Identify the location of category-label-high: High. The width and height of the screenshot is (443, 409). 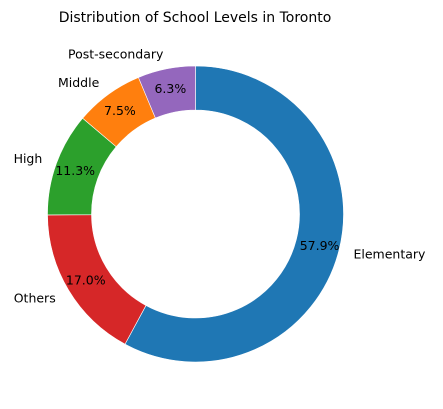
(28, 158).